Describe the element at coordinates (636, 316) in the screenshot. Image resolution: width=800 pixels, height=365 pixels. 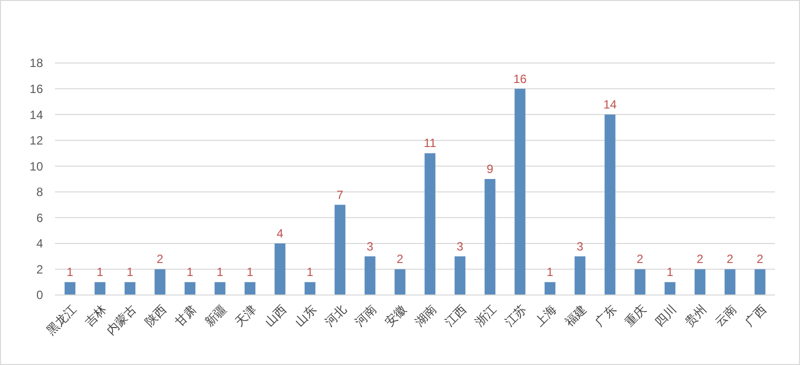
I see `x-tick-label: 重庆` at that location.